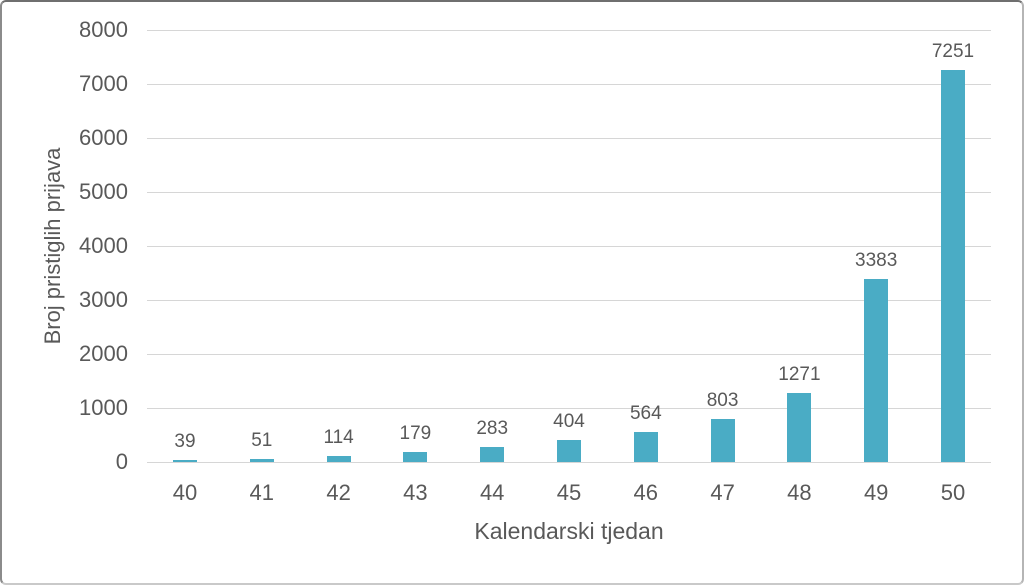 The height and width of the screenshot is (585, 1024). Describe the element at coordinates (876, 492) in the screenshot. I see `x-axis-tick-label: 49` at that location.